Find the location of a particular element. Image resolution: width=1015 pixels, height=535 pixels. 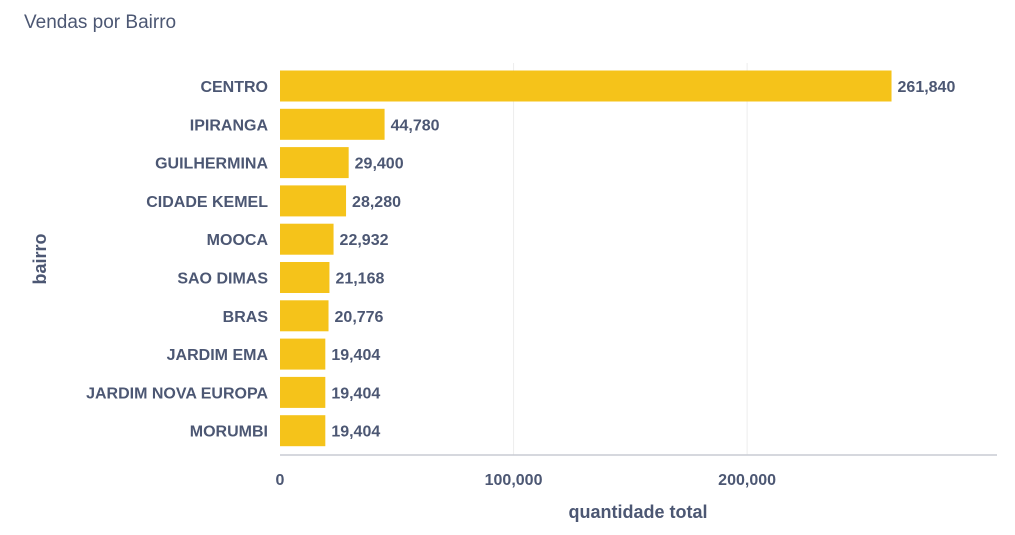

category-label: JARDIM EMA is located at coordinates (218, 355).